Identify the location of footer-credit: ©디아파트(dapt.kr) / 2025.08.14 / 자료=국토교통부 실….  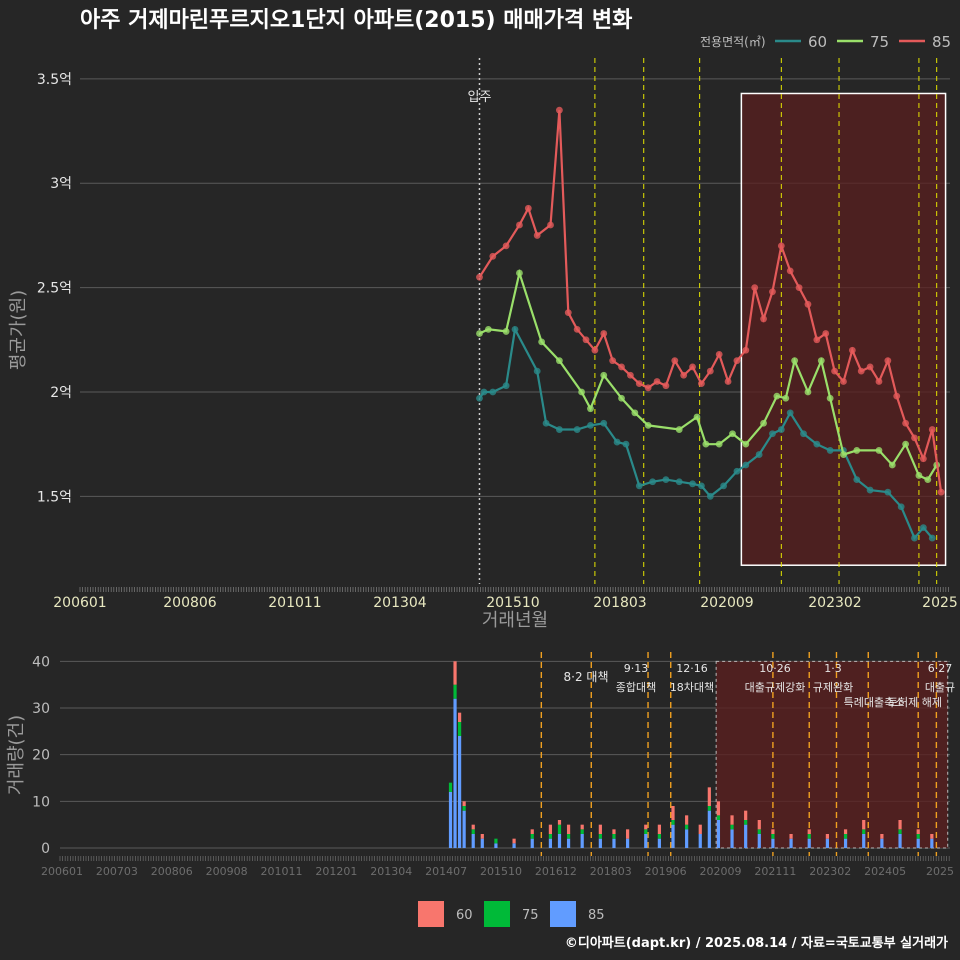
(756, 943).